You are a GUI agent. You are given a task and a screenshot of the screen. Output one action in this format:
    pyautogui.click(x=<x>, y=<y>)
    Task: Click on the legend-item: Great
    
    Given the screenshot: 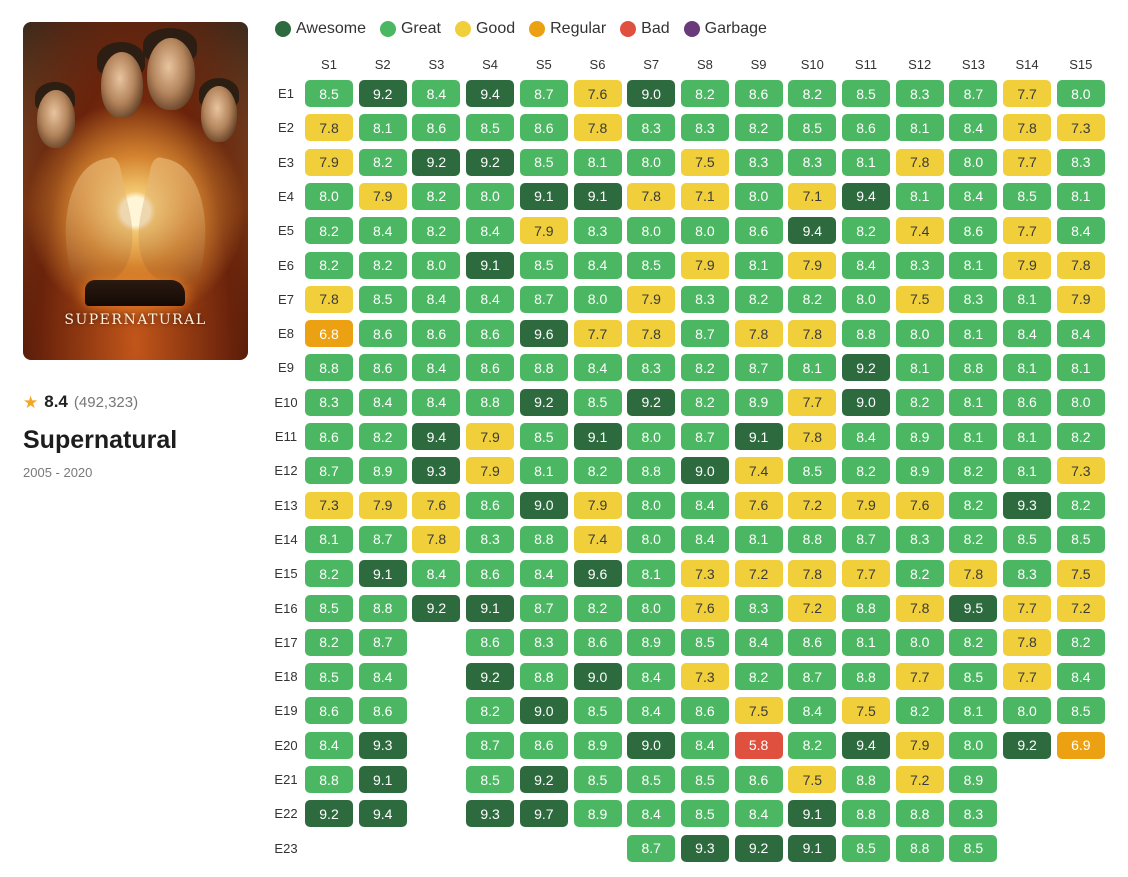 What is the action you would take?
    pyautogui.click(x=410, y=29)
    